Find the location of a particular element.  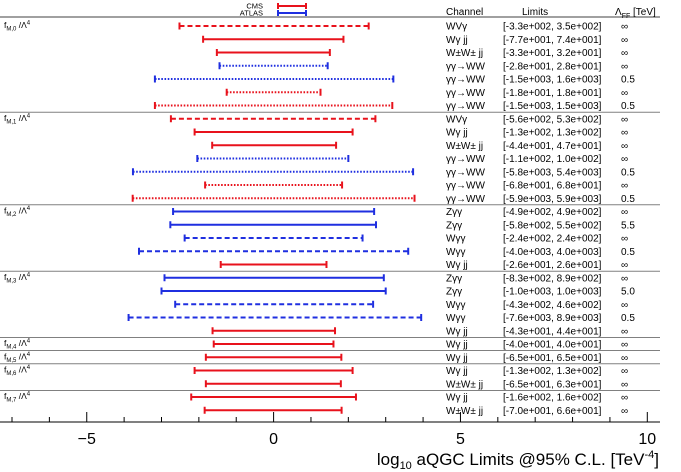

limits-value: [-8.3e+002, 8.9e+002] is located at coordinates (552, 278).